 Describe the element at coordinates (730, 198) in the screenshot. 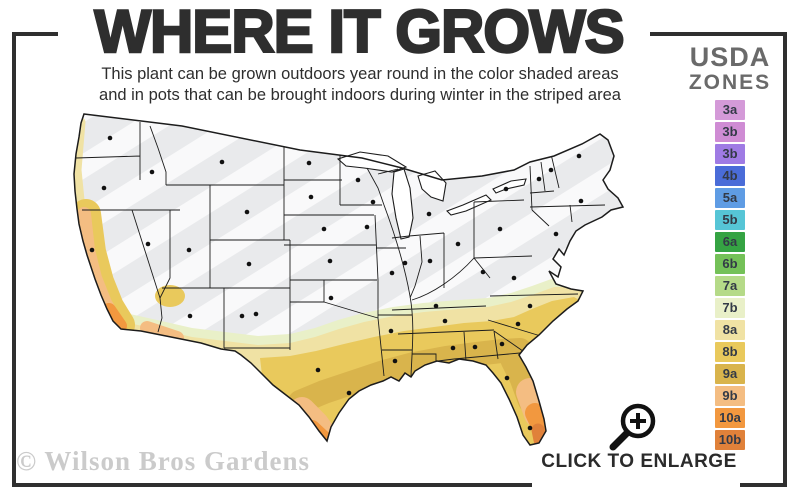

I see `zone-swatch: 5a` at that location.